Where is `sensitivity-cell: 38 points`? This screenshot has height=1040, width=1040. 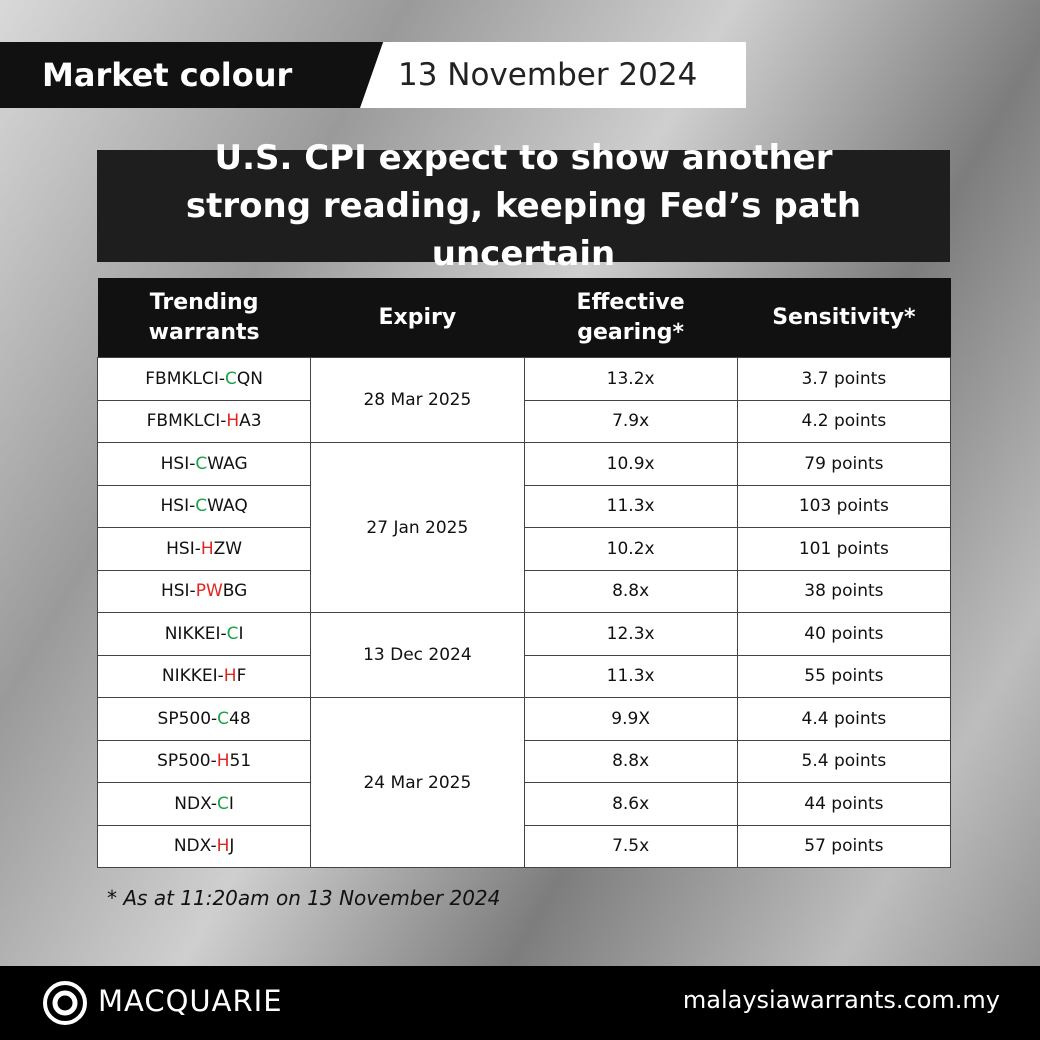 sensitivity-cell: 38 points is located at coordinates (844, 591).